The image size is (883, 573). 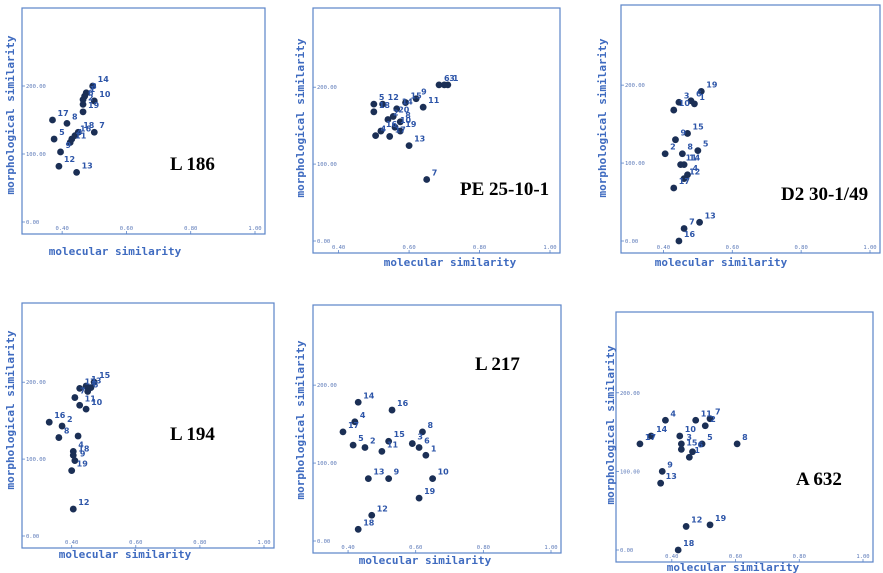 I want to click on panel-title: D2 30-1/49, so click(x=824, y=194).